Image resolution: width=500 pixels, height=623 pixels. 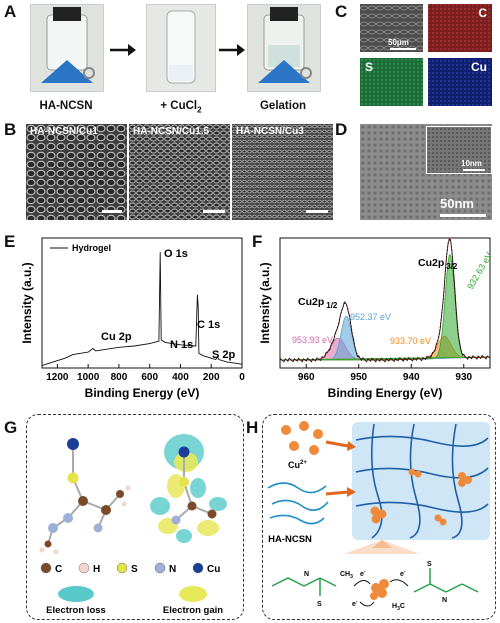 I want to click on panel-label-c: C, so click(x=341, y=11).